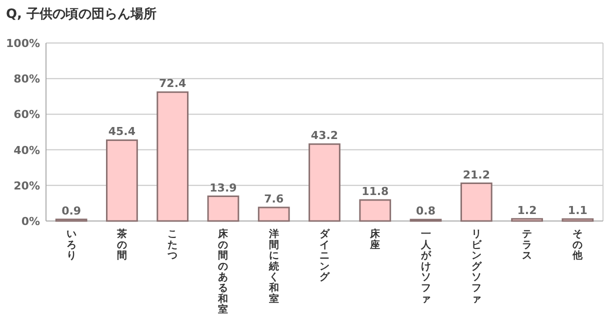  Describe the element at coordinates (173, 83) in the screenshot. I see `data-label: 72.4` at that location.